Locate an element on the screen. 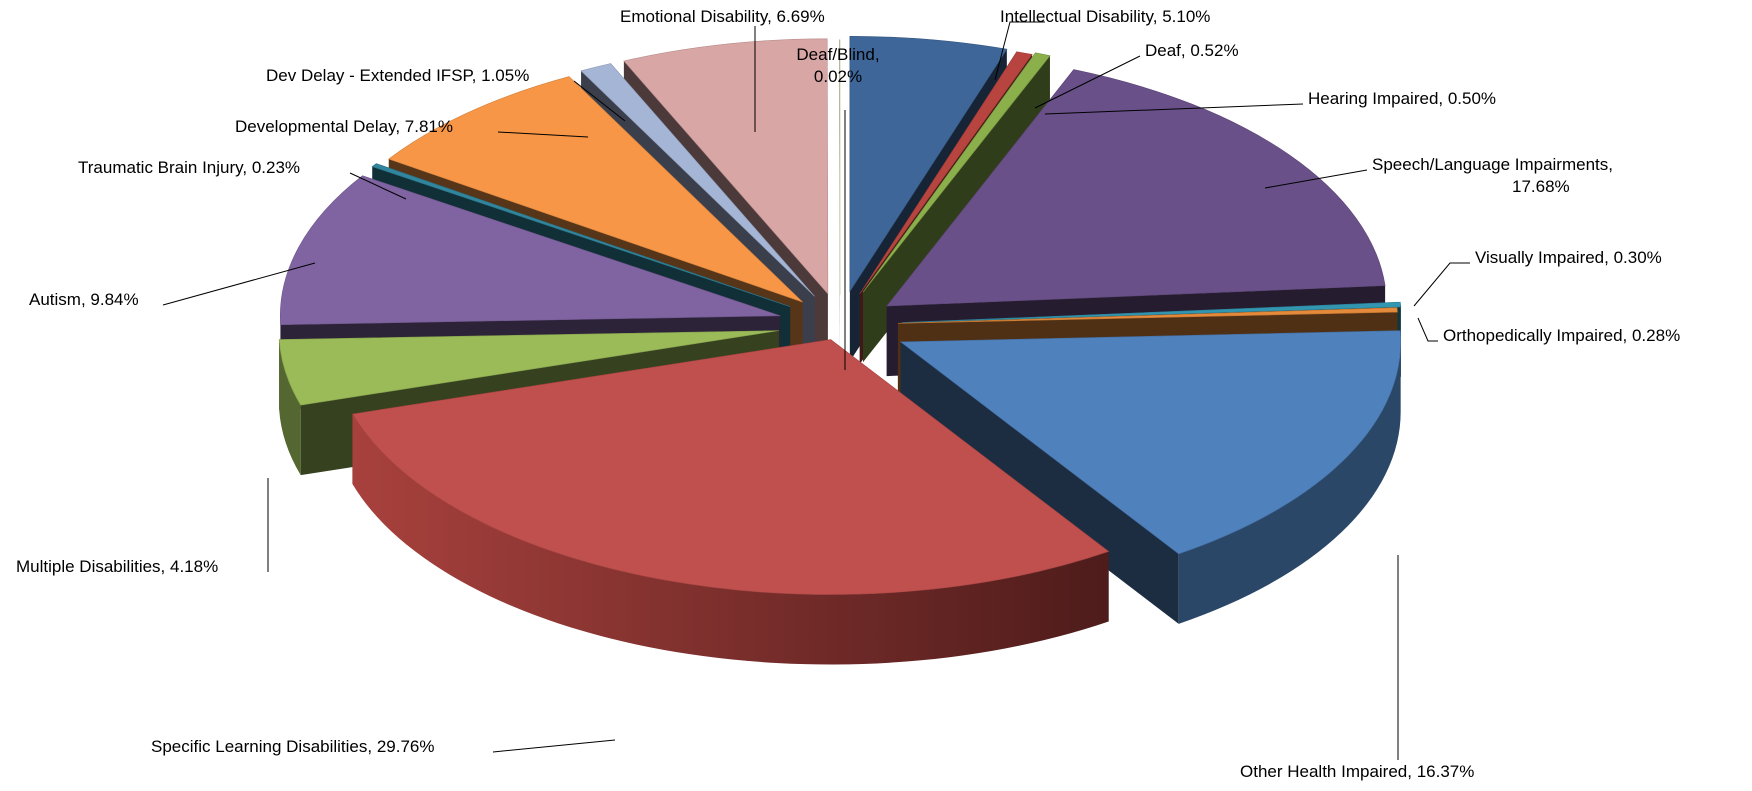  slice-other-health-impaired is located at coordinates (1150, 477).